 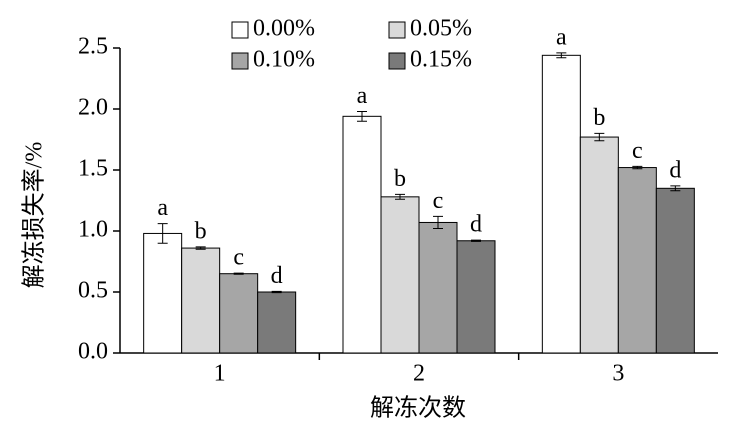 What do you see at coordinates (34, 215) in the screenshot?
I see `y-axis-label: 解冻损失率/%` at bounding box center [34, 215].